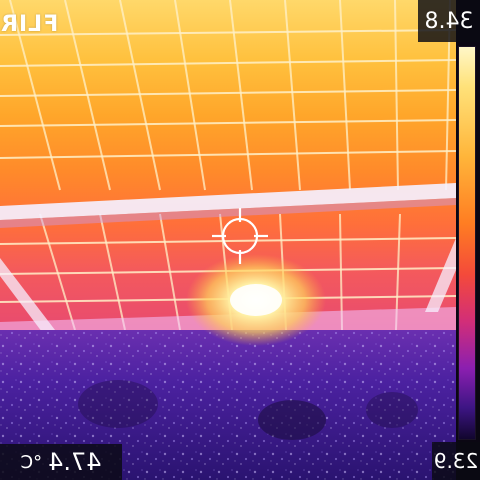 This screenshot has width=480, height=480. What do you see at coordinates (31, 462) in the screenshot?
I see `spot-temp-unit: °C` at bounding box center [31, 462].